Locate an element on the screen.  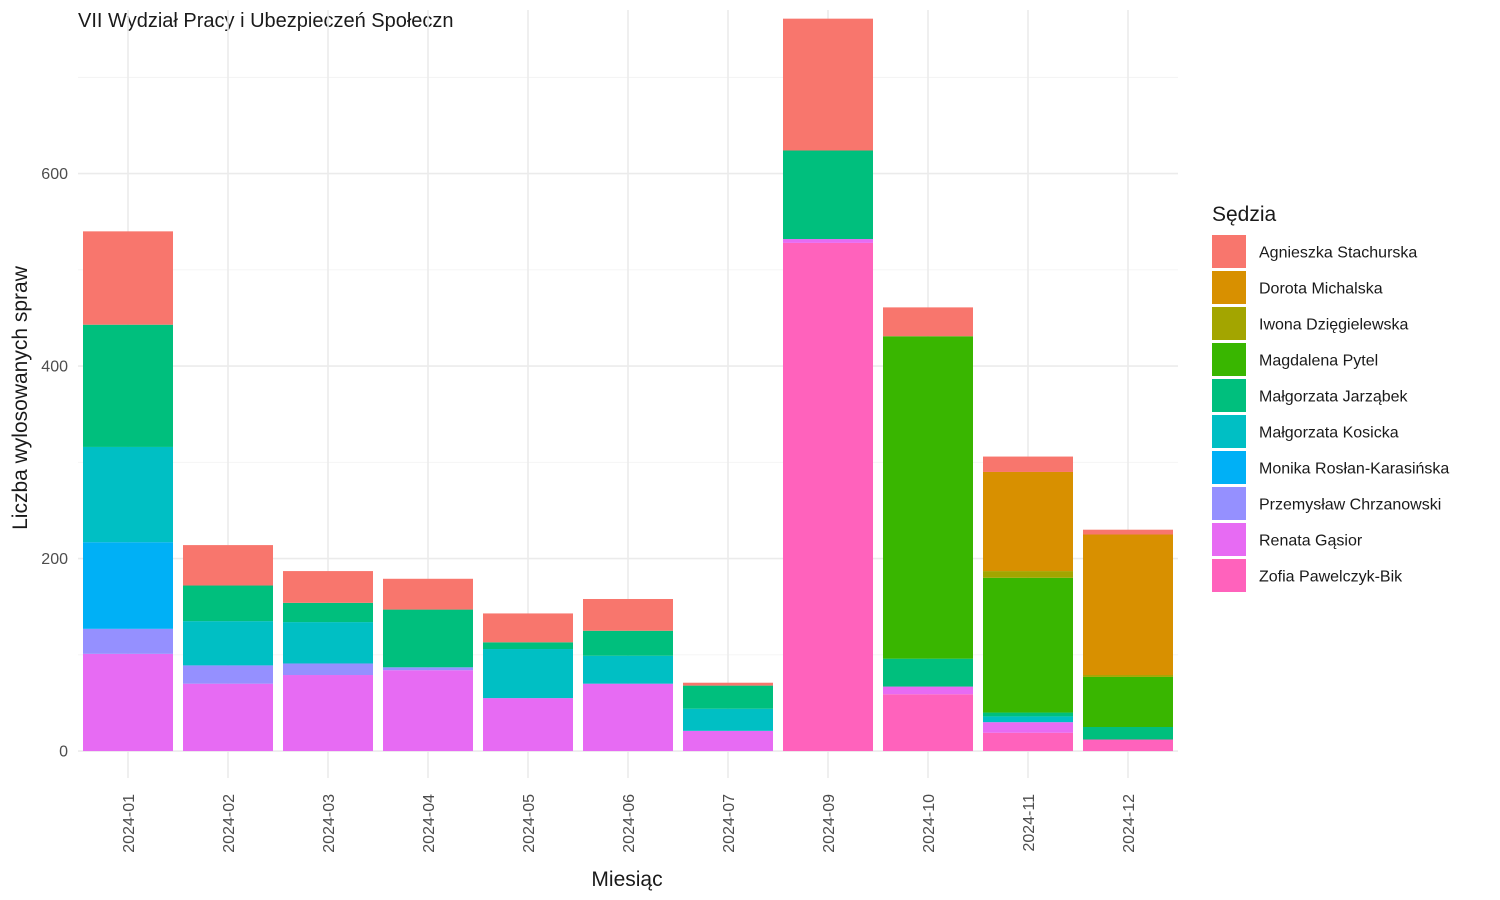
legend-label: Małgorzata Jarząbek is located at coordinates (1334, 397).